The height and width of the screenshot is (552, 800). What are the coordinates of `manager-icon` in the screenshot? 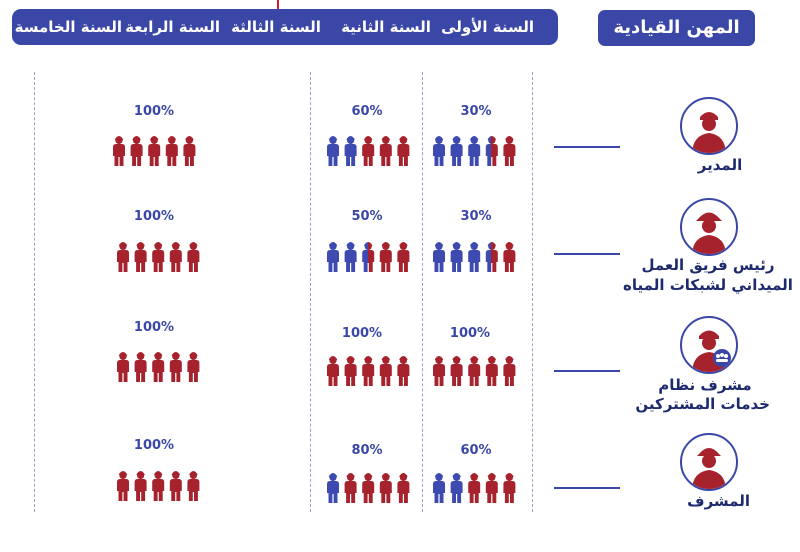 It's located at (709, 126).